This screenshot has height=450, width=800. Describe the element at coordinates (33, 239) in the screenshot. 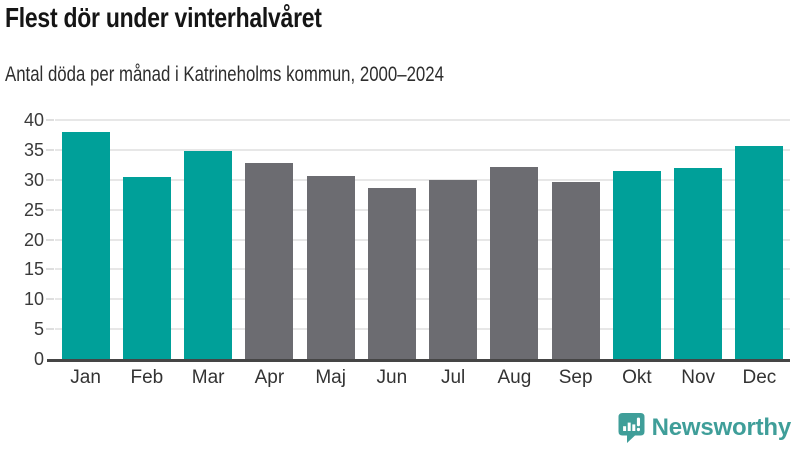

I see `y-tick-label-20: 20` at that location.